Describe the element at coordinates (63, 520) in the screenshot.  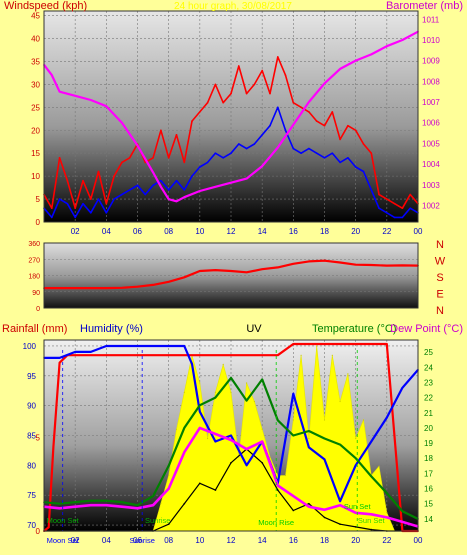
I see `event-ghost-label: Moon Set` at that location.